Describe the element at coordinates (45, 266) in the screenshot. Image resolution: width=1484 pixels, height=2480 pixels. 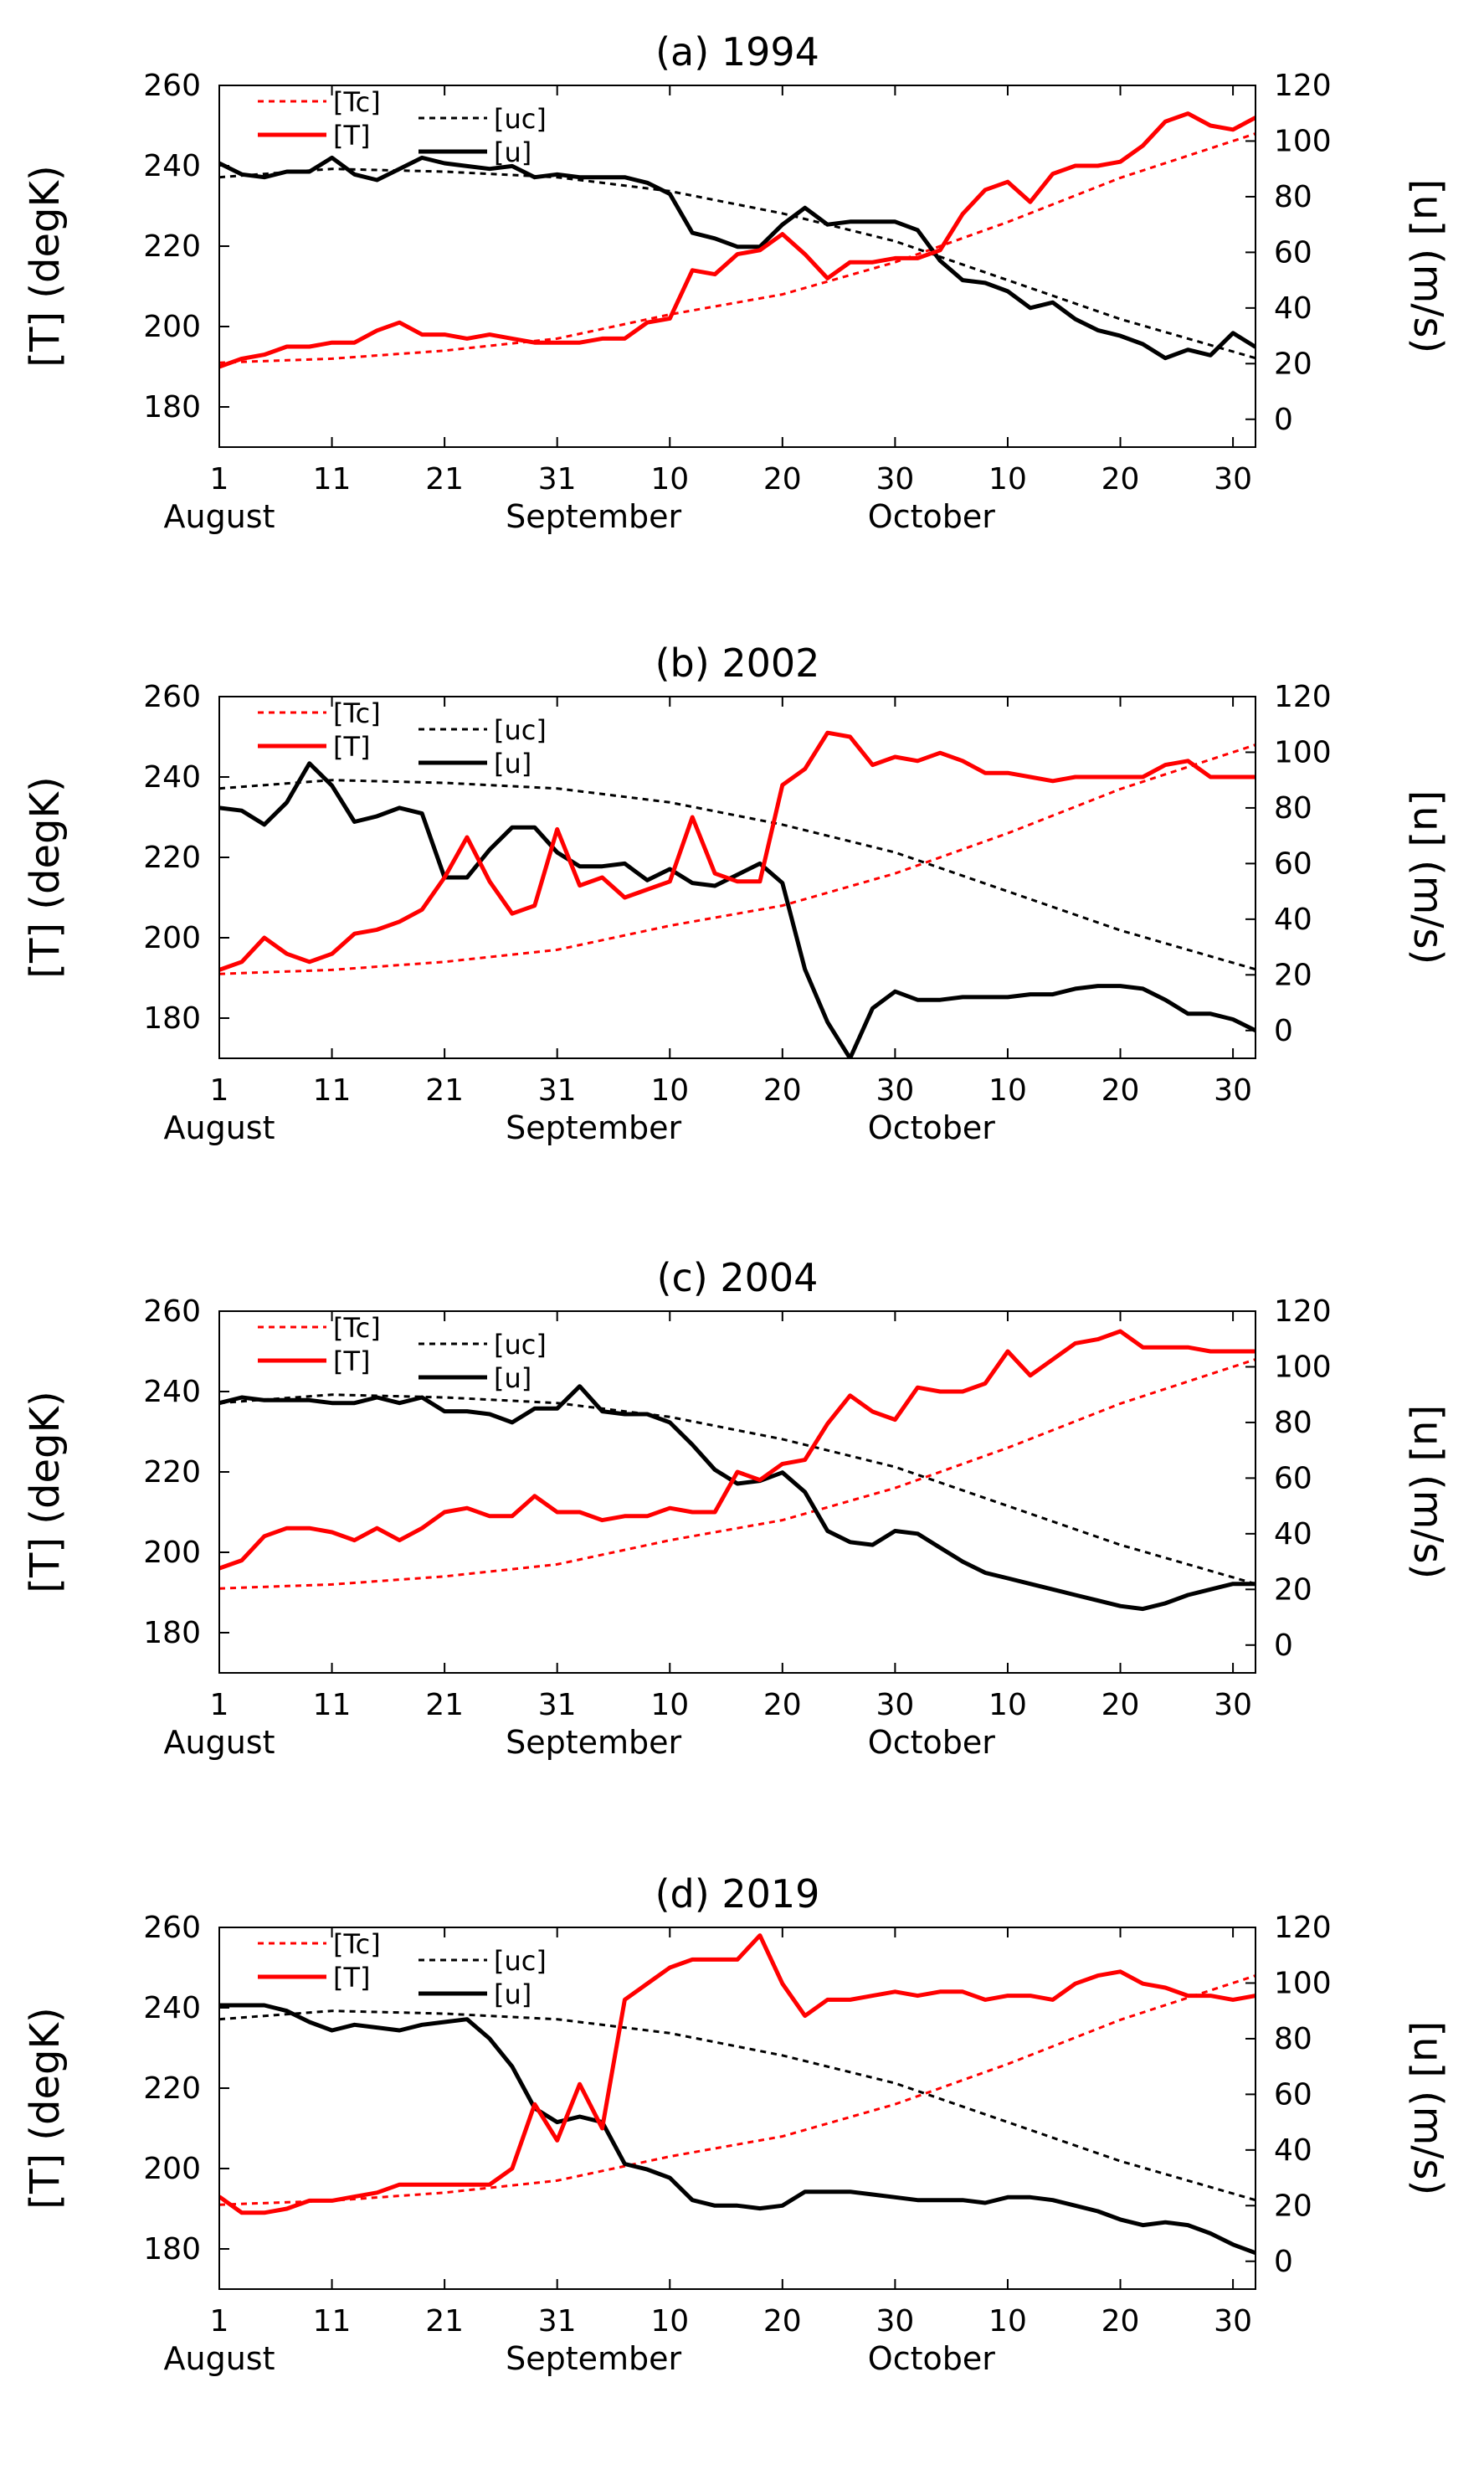
I see `y-axis-label-left: [T] (degK)` at that location.